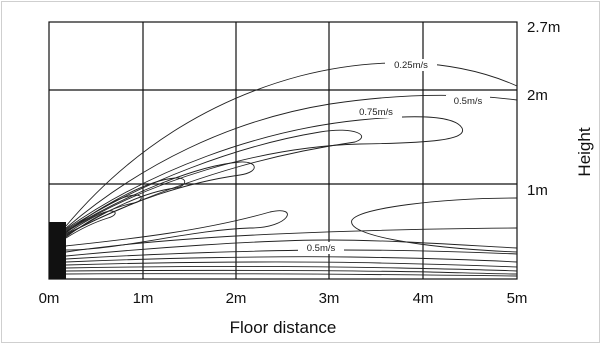 The image size is (603, 346). Describe the element at coordinates (517, 298) in the screenshot. I see `x-tick-label: 5m` at that location.